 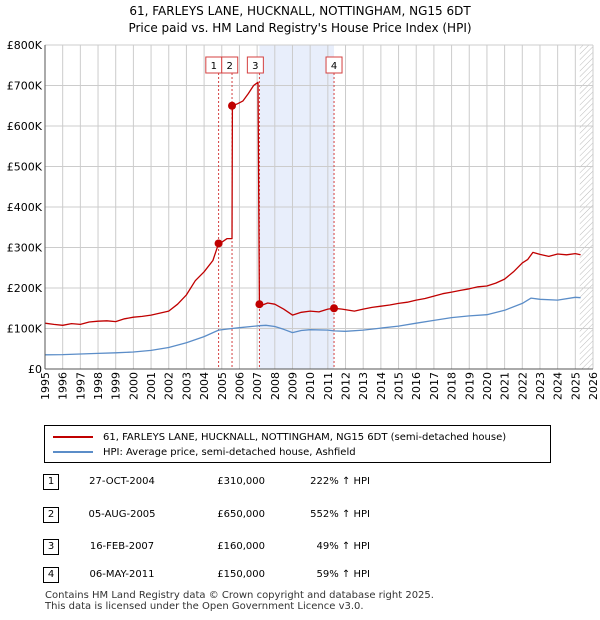 I want to click on transaction-number: 2, so click(x=51, y=515).